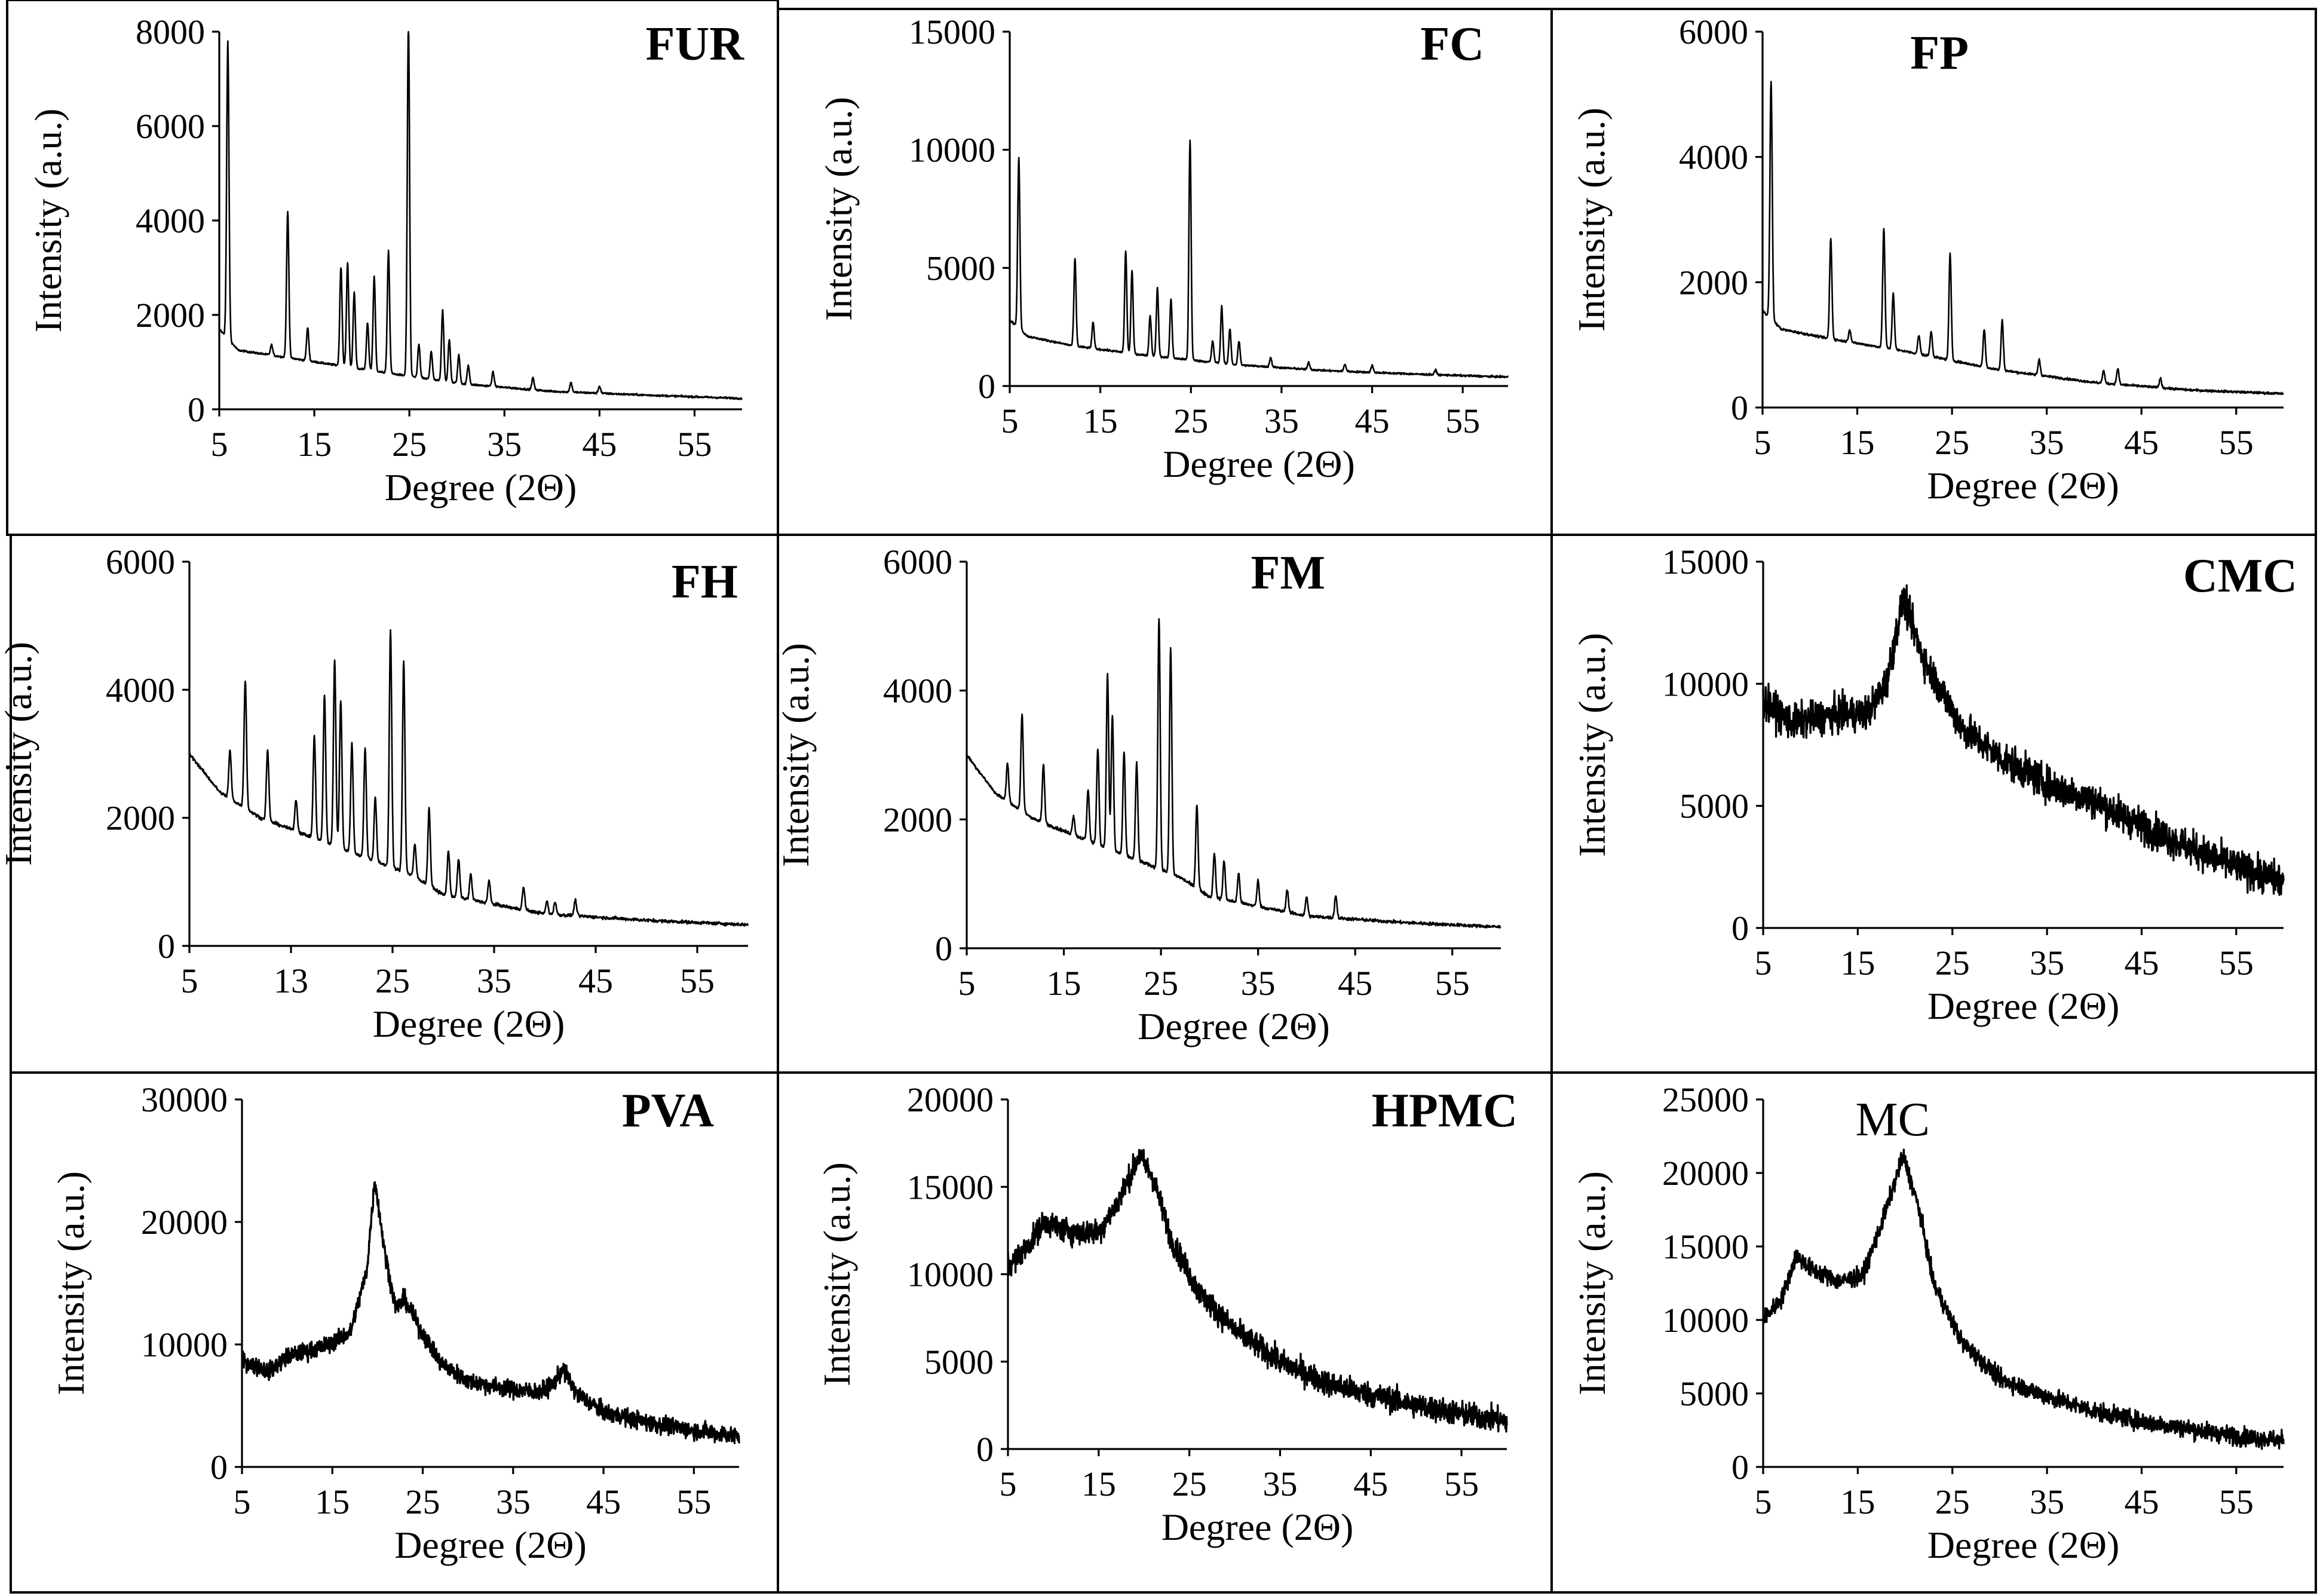 This screenshot has width=2320, height=1596. Describe the element at coordinates (1445, 1111) in the screenshot. I see `panel-title: HPMC` at that location.